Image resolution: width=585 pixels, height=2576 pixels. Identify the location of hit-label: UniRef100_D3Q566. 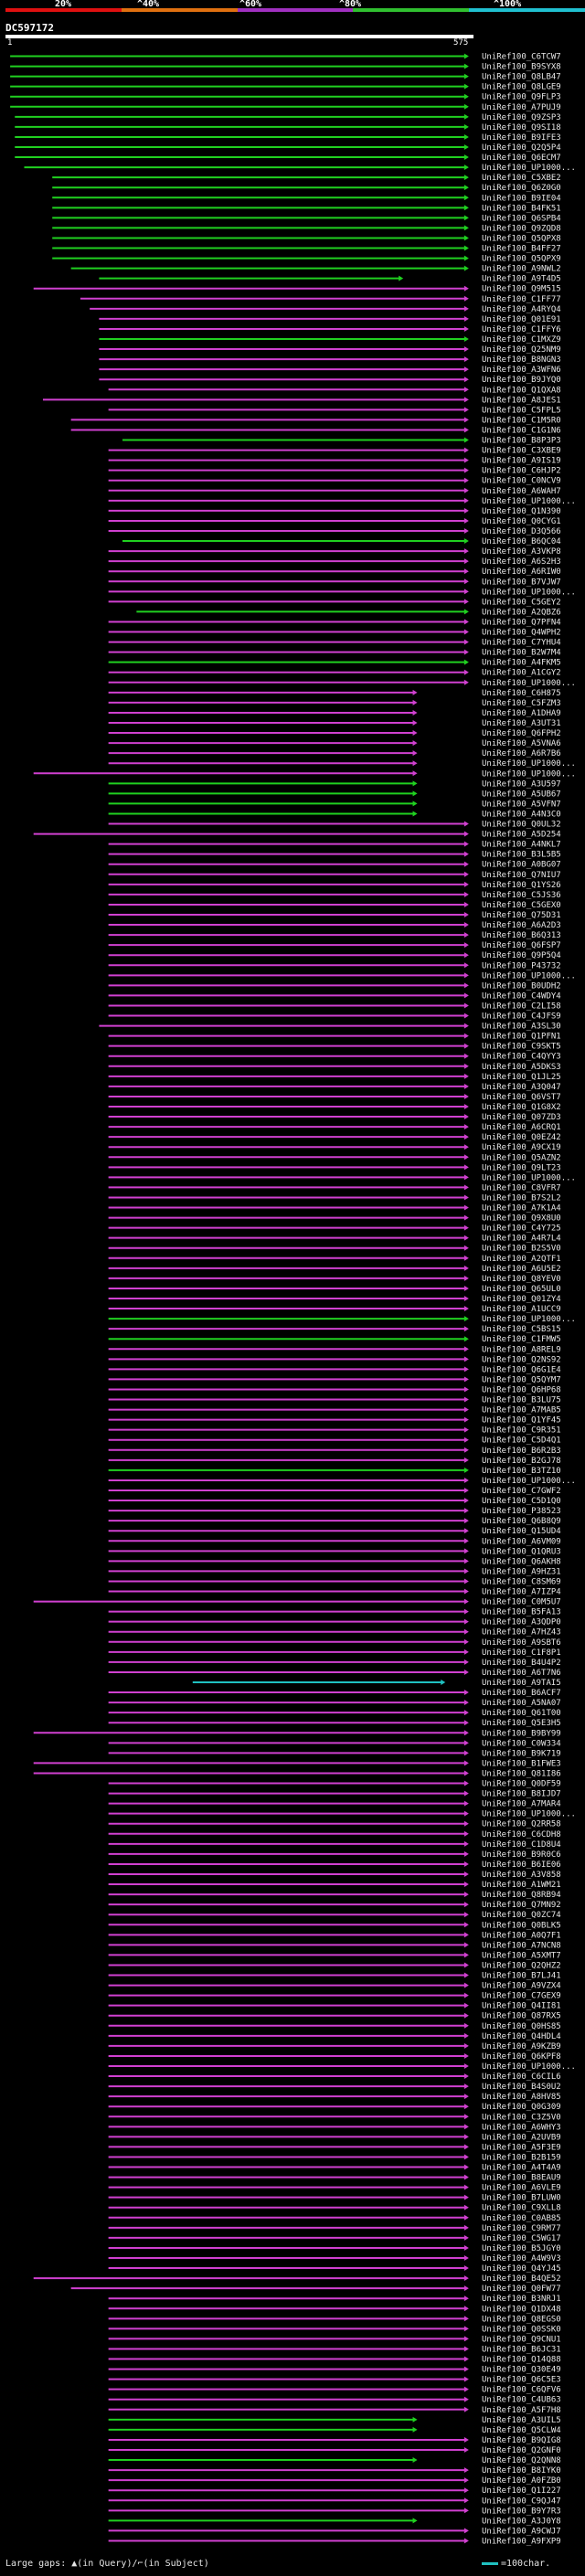
(521, 531).